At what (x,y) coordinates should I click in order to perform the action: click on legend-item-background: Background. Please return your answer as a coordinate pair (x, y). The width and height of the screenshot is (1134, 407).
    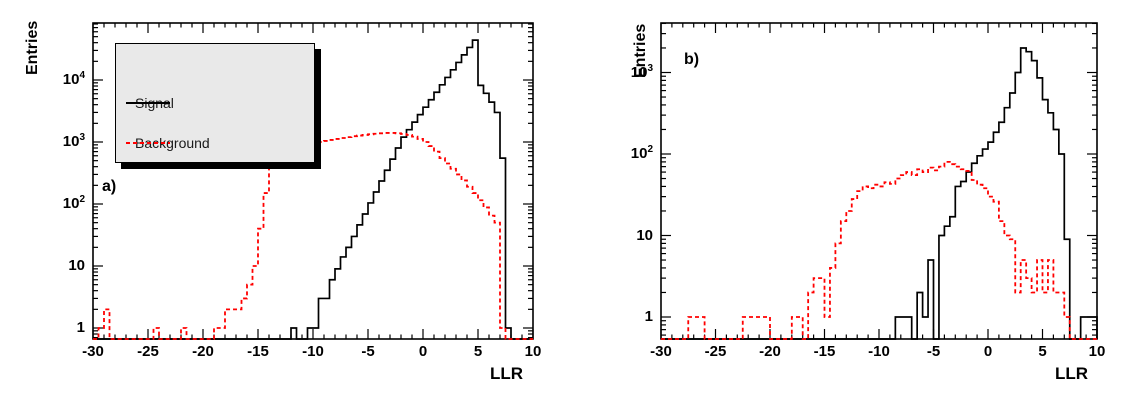
    Looking at the image, I should click on (167, 143).